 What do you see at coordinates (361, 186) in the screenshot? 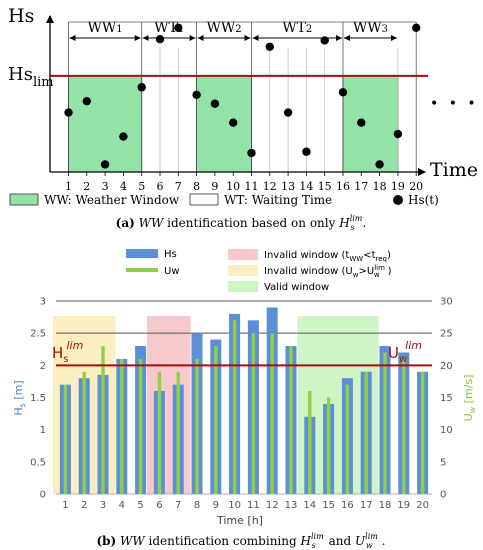
I see `x-tick-label: 17` at bounding box center [361, 186].